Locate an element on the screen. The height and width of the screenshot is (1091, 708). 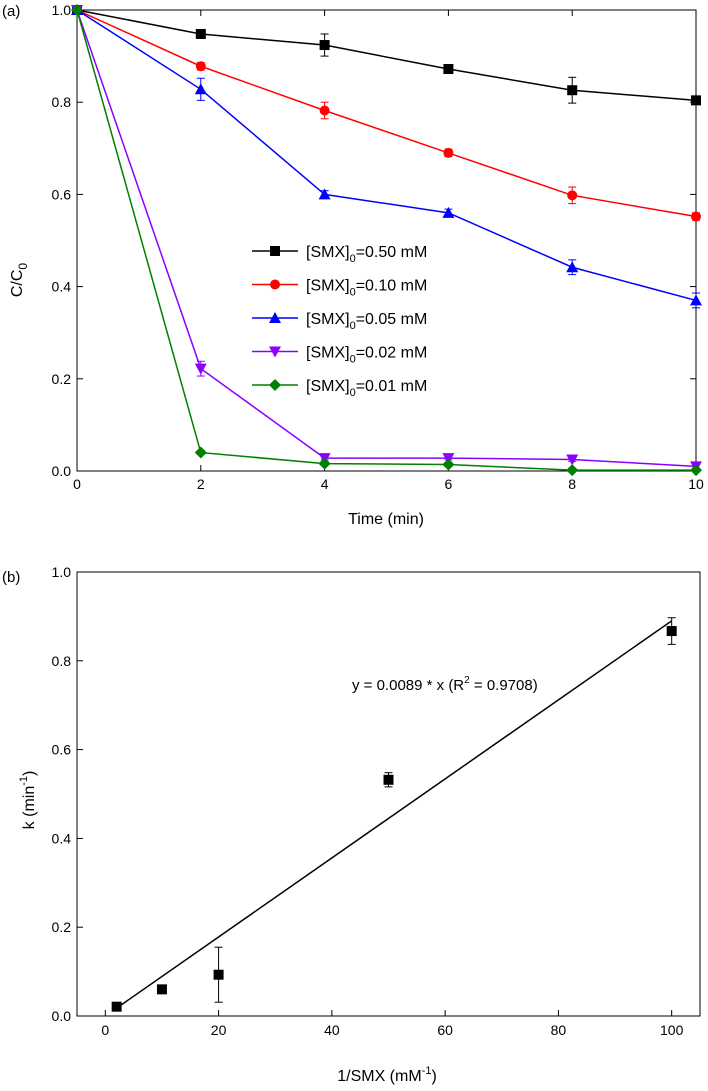
legend-entry-5: [SMX]0=0.01 mM is located at coordinates (339, 388).